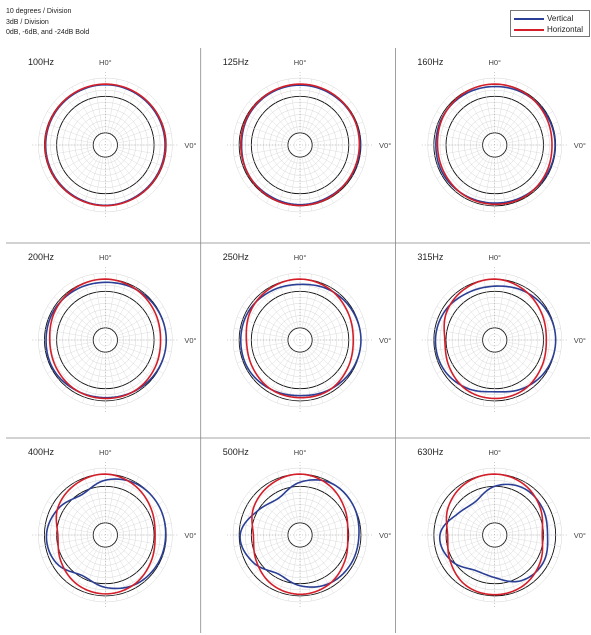 The image size is (591, 635). I want to click on series-horizontal-100hz, so click(105, 145).